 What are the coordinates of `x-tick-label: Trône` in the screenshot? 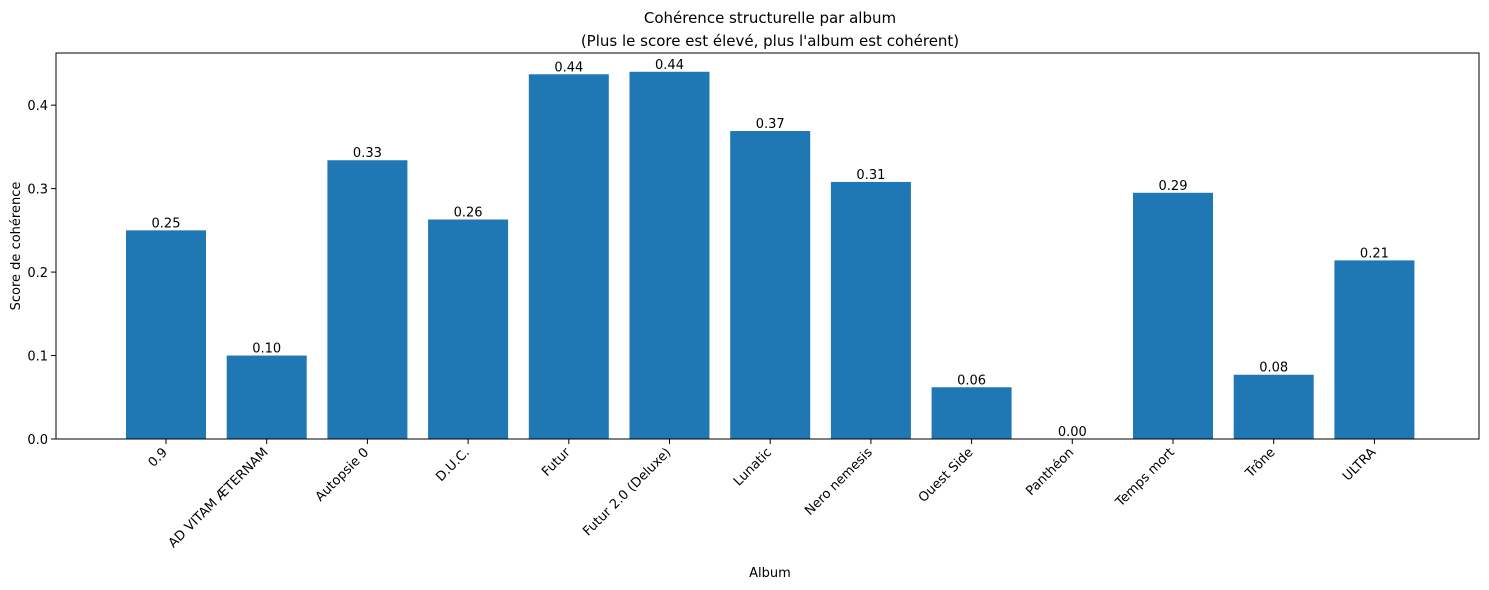 It's located at (1260, 463).